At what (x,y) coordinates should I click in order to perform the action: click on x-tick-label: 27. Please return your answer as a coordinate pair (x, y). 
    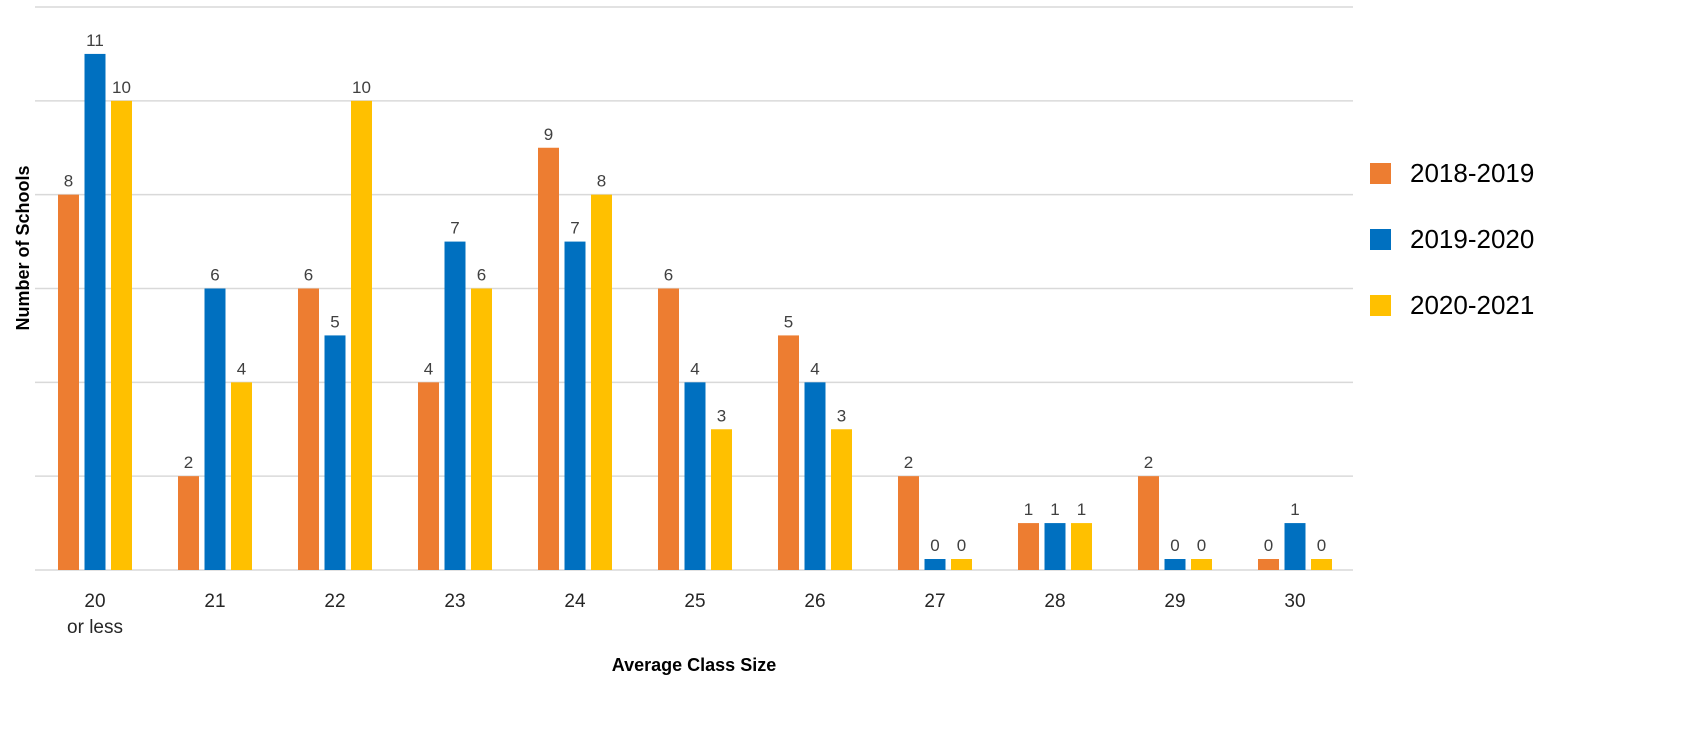
    Looking at the image, I should click on (934, 601).